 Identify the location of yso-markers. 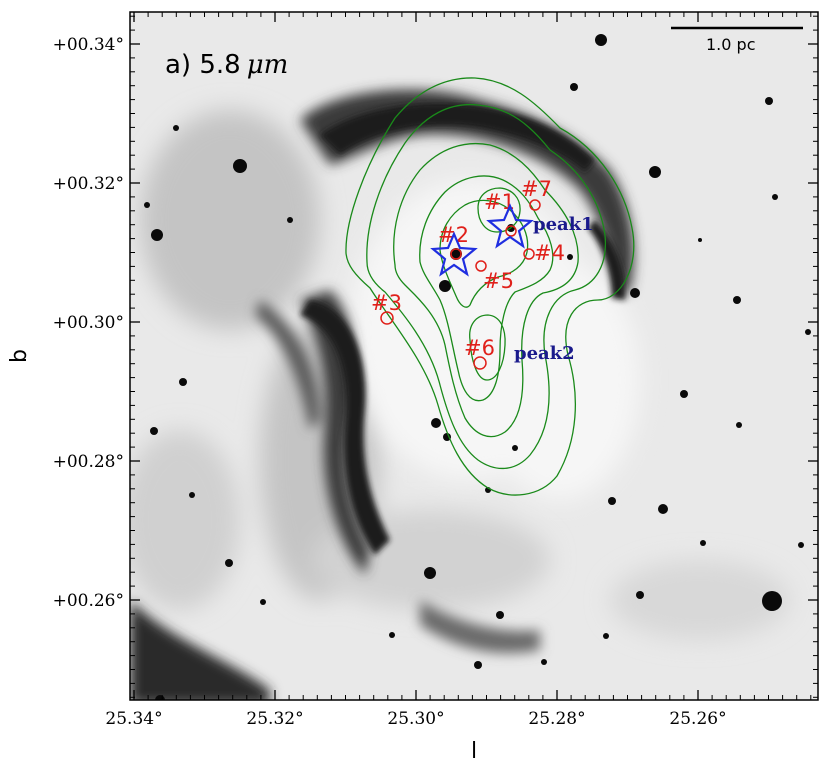
(460, 284).